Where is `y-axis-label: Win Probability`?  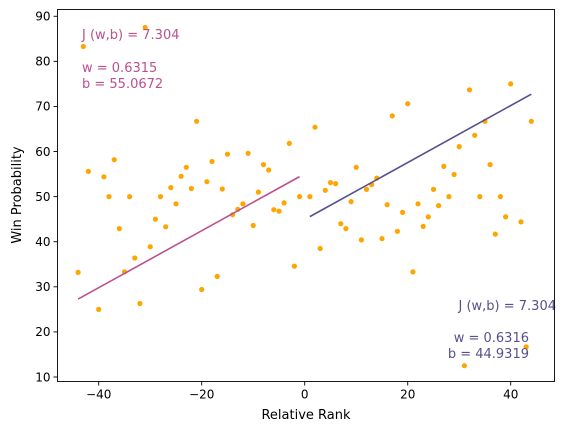 y-axis-label: Win Probability is located at coordinates (17, 195).